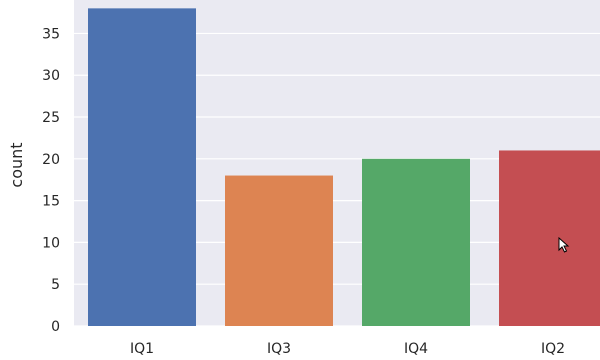 The height and width of the screenshot is (360, 600). What do you see at coordinates (416, 349) in the screenshot?
I see `x-tick-label: IQ4` at bounding box center [416, 349].